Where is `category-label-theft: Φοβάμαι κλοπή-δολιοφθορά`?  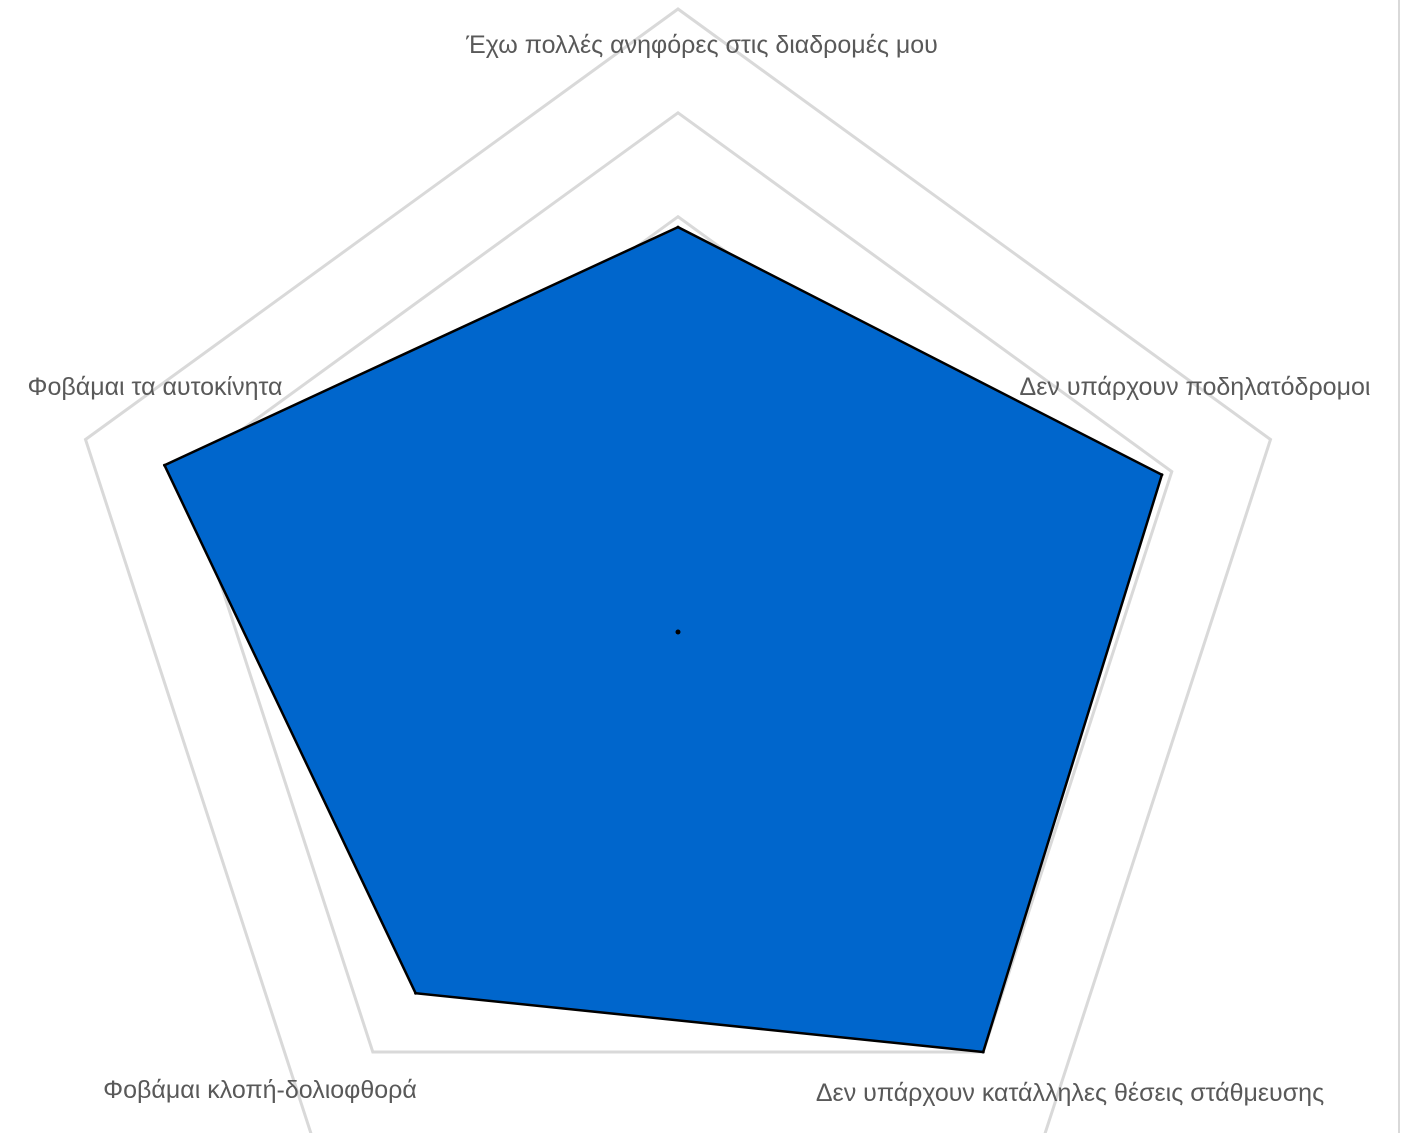
category-label-theft: Φοβάμαι κλοπή-δολιοφθορά is located at coordinates (260, 1090).